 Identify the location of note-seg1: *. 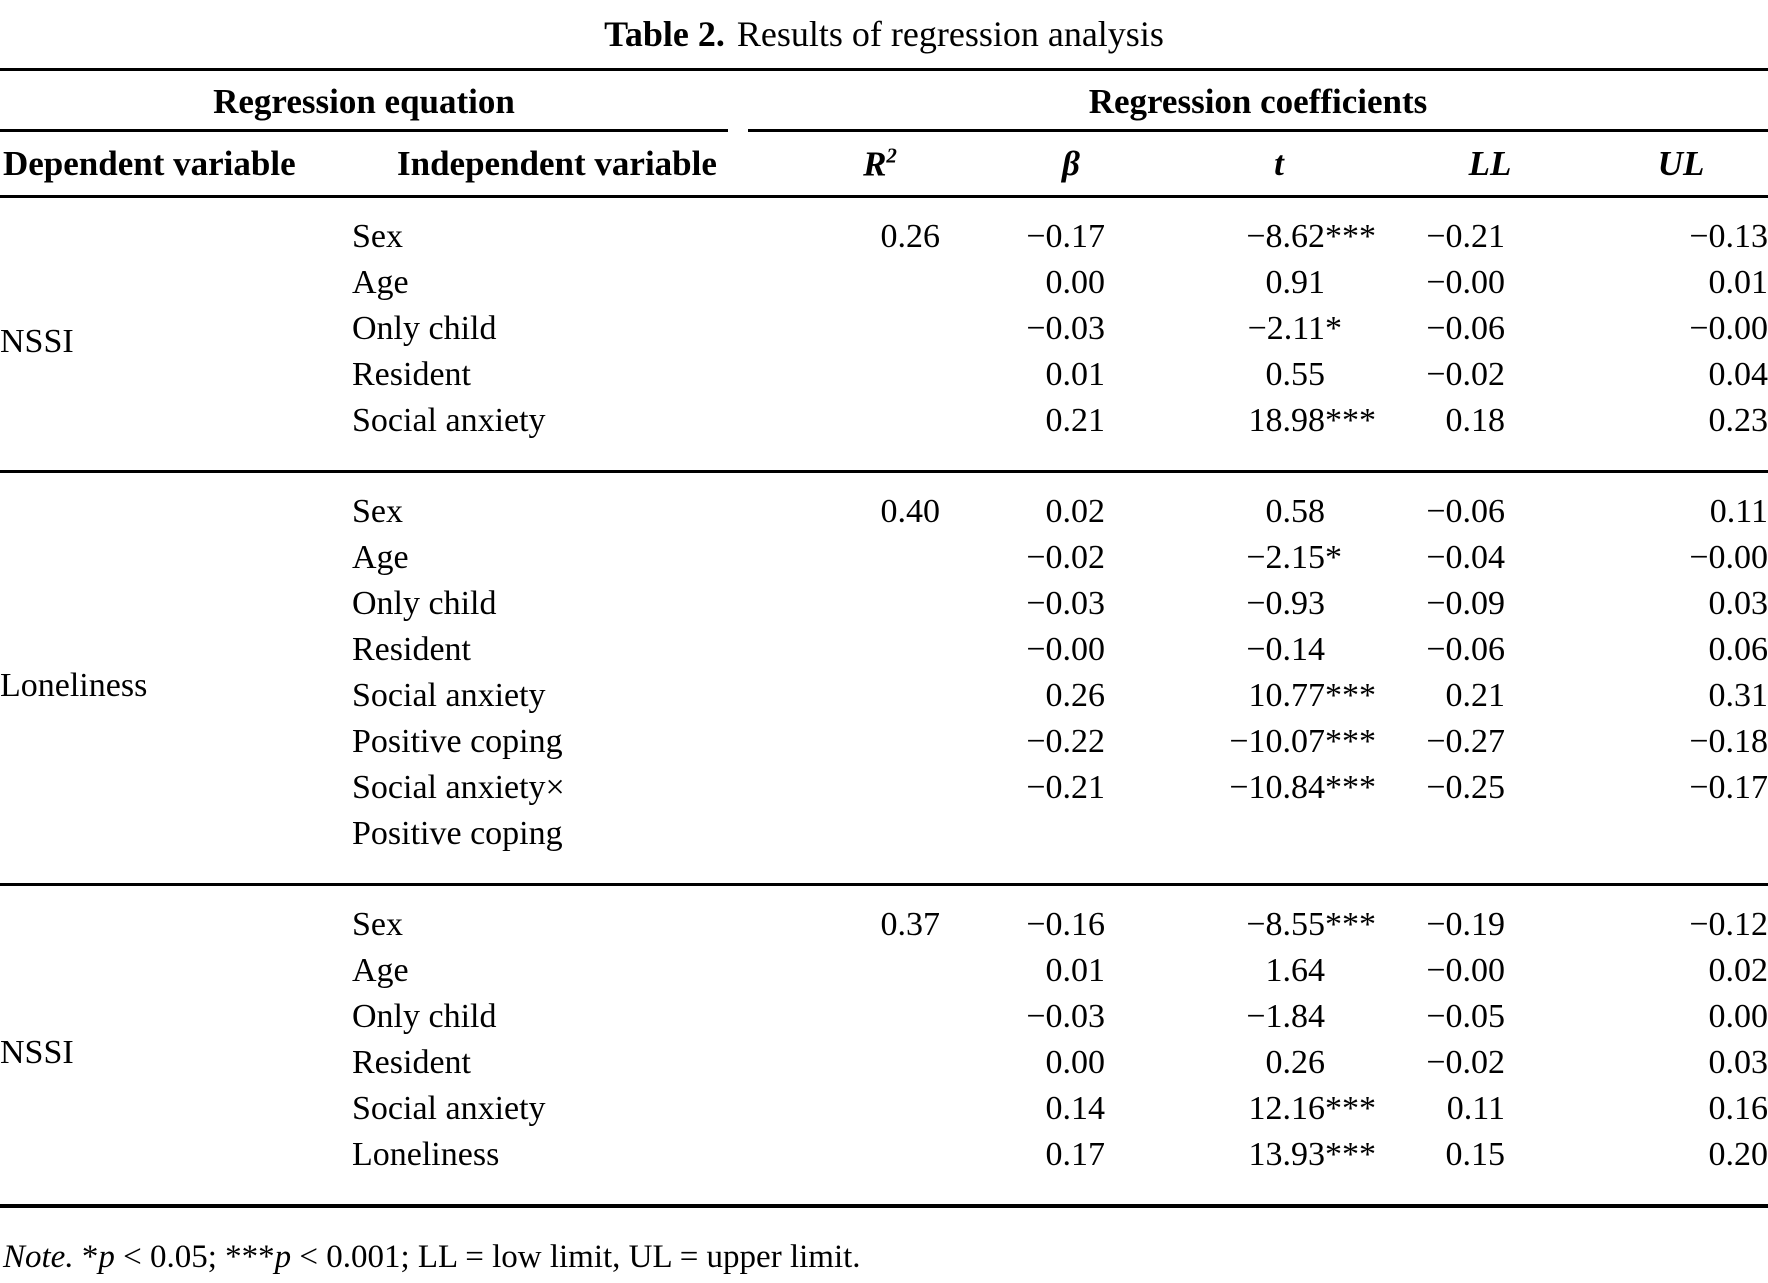
(86, 1257).